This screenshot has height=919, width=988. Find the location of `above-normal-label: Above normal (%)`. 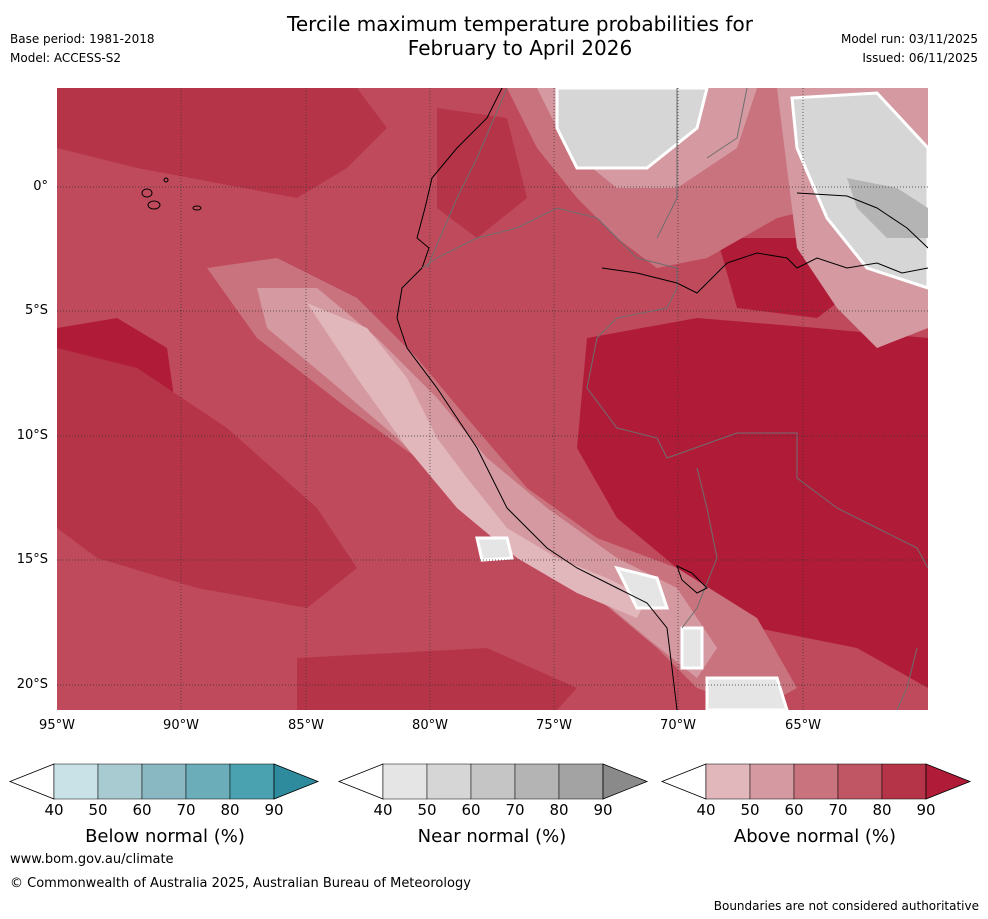

above-normal-label: Above normal (%) is located at coordinates (815, 836).